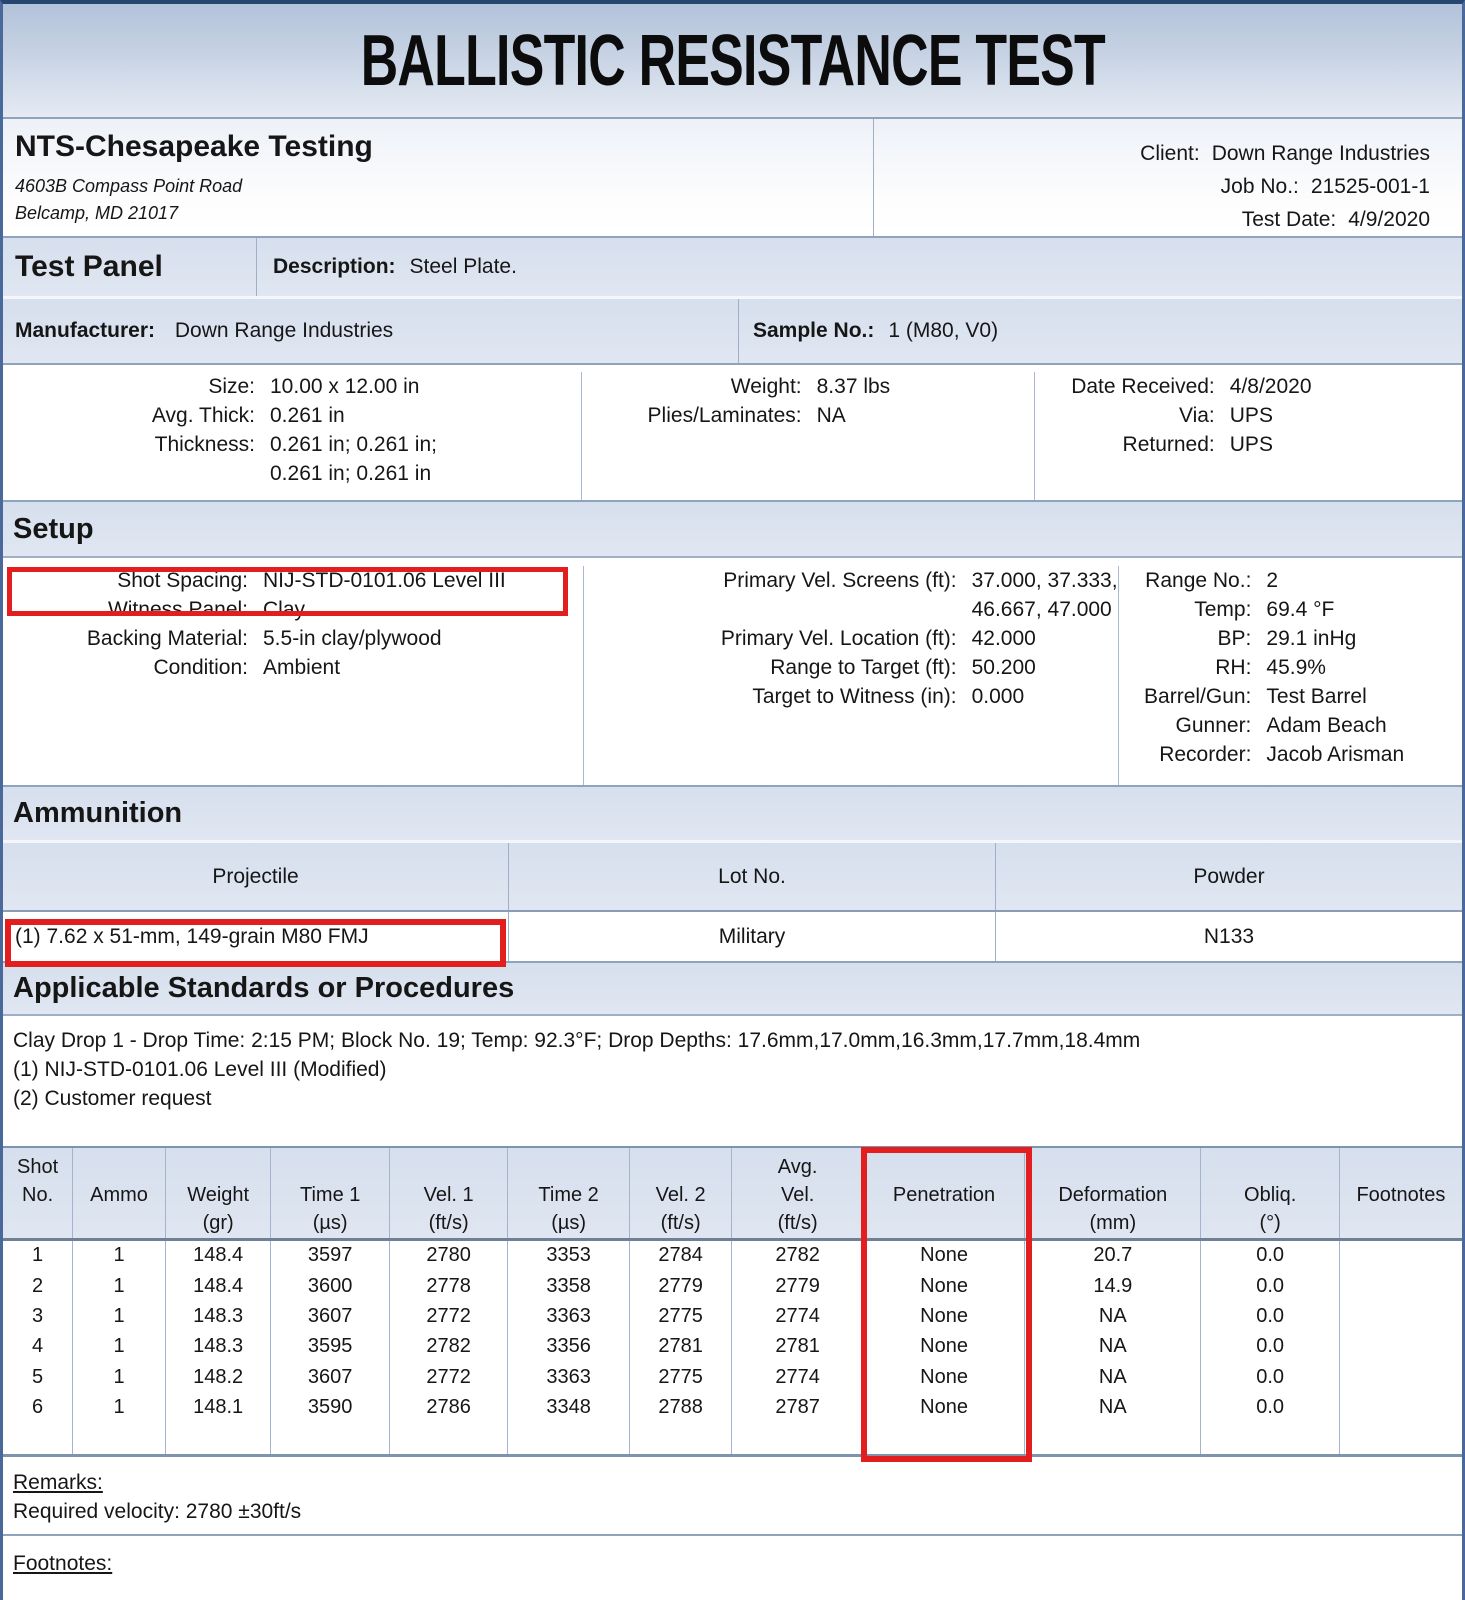 The image size is (1465, 1600). What do you see at coordinates (217, 1378) in the screenshot?
I see `shot-cell: 148.2` at bounding box center [217, 1378].